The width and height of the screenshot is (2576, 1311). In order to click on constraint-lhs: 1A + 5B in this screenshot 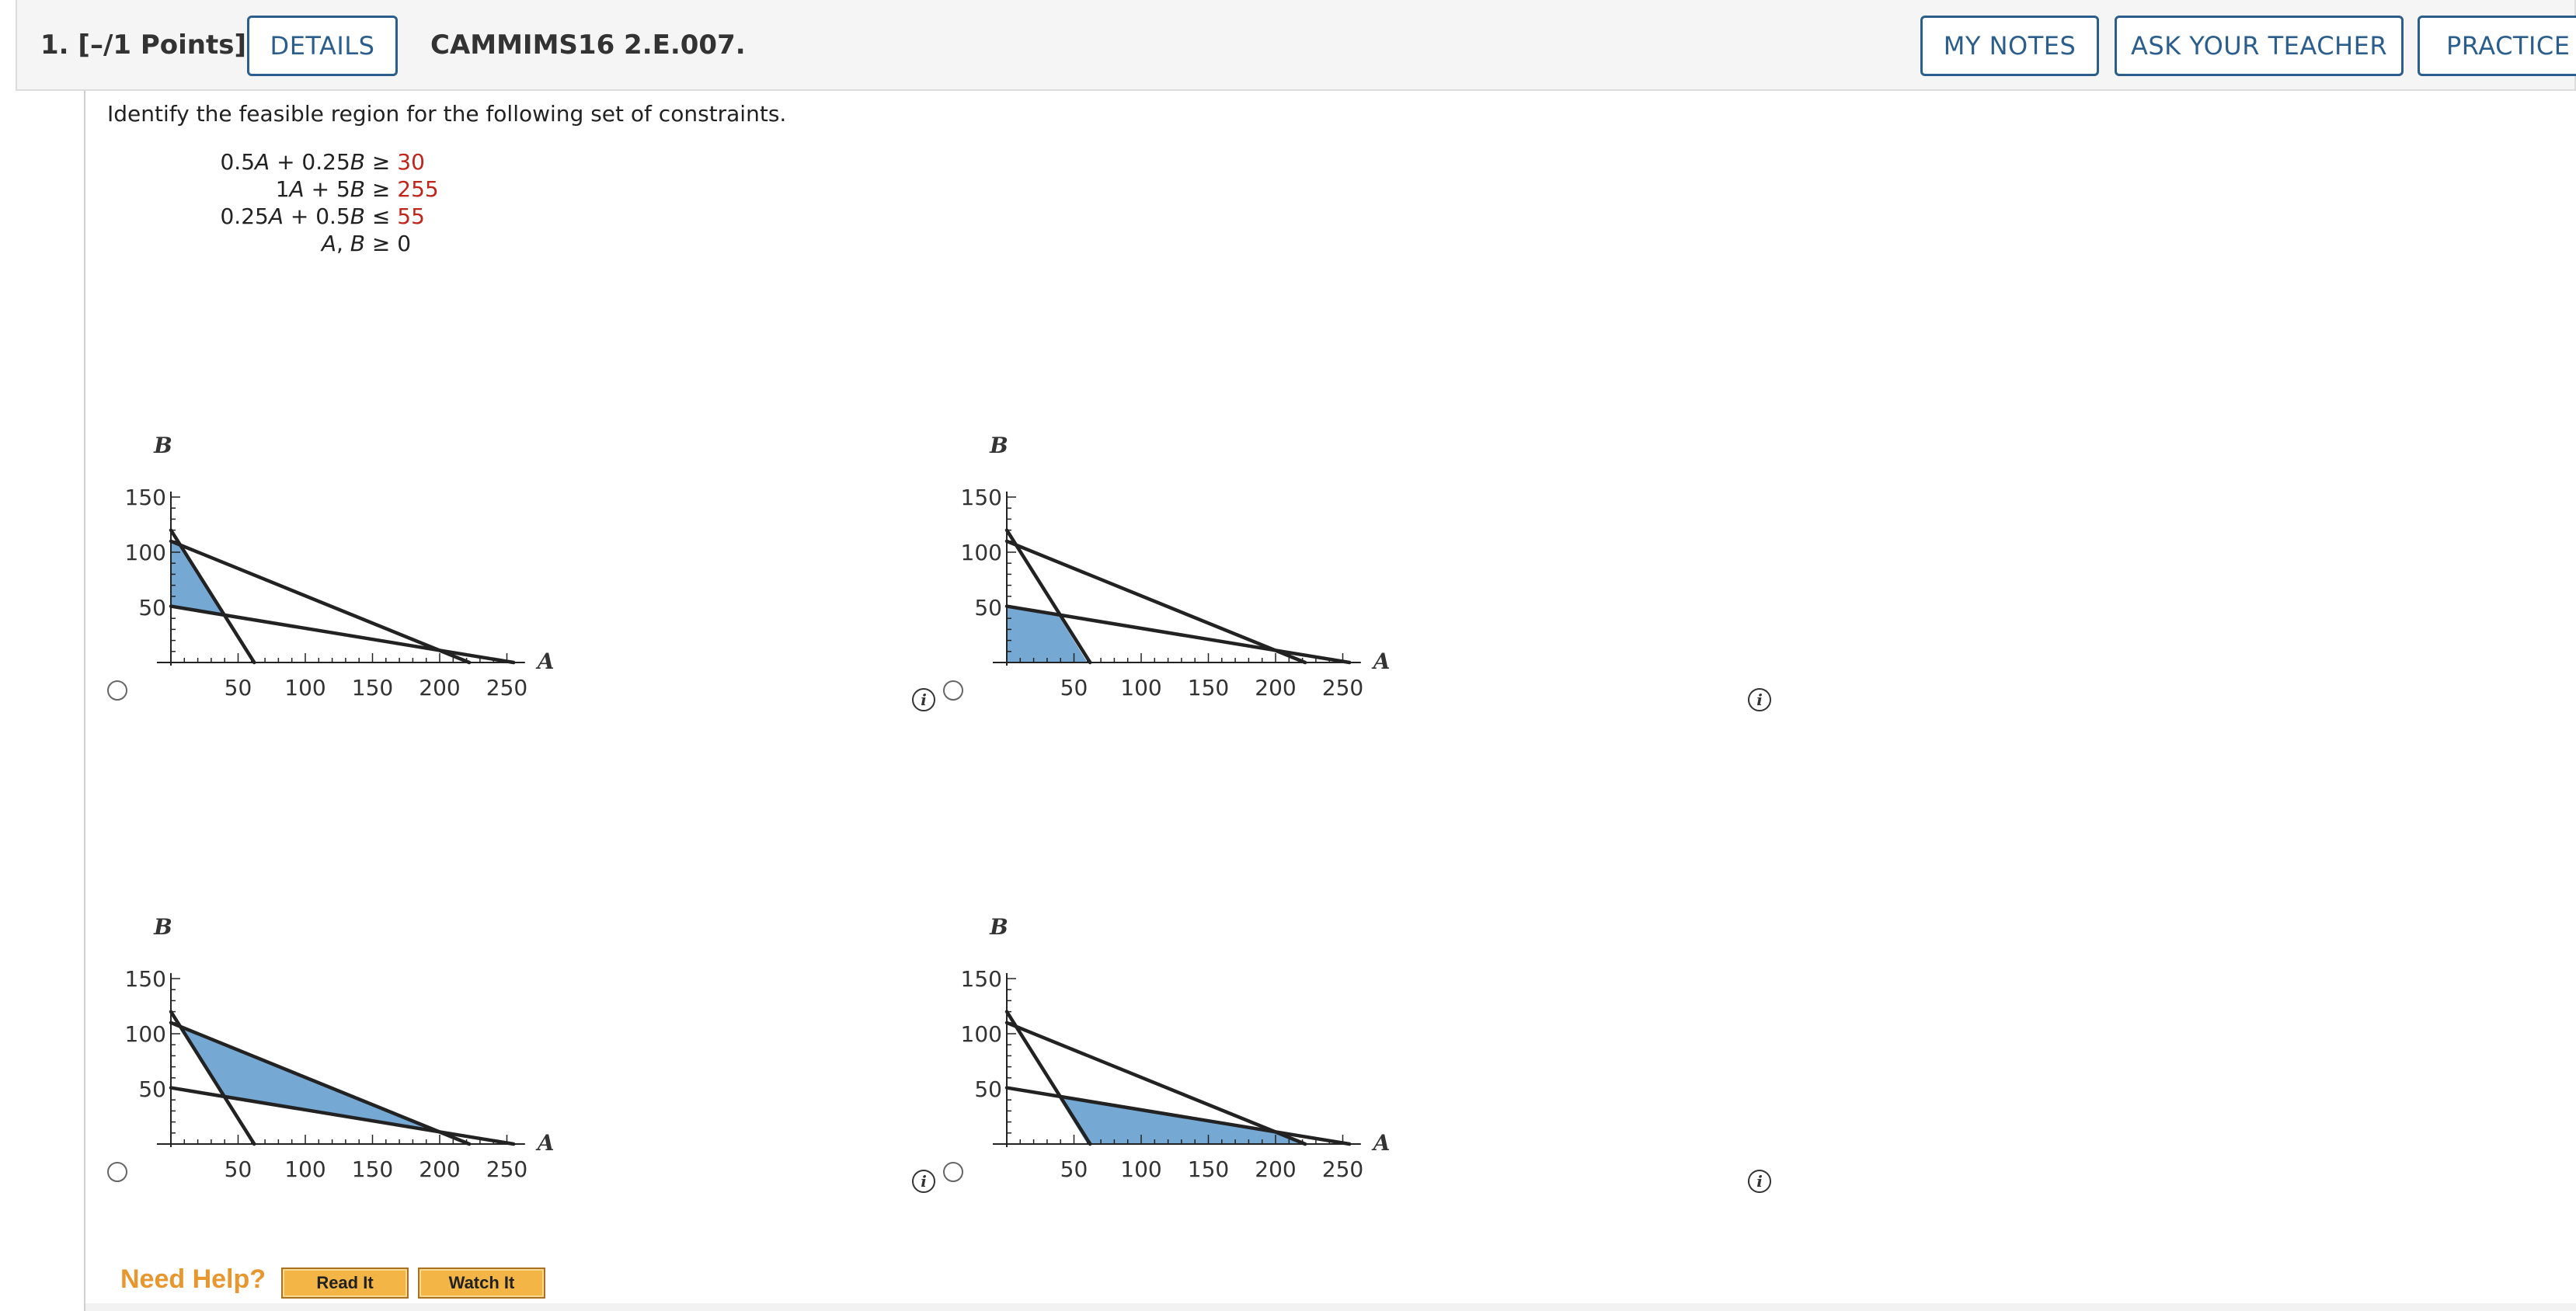, I will do `click(320, 189)`.